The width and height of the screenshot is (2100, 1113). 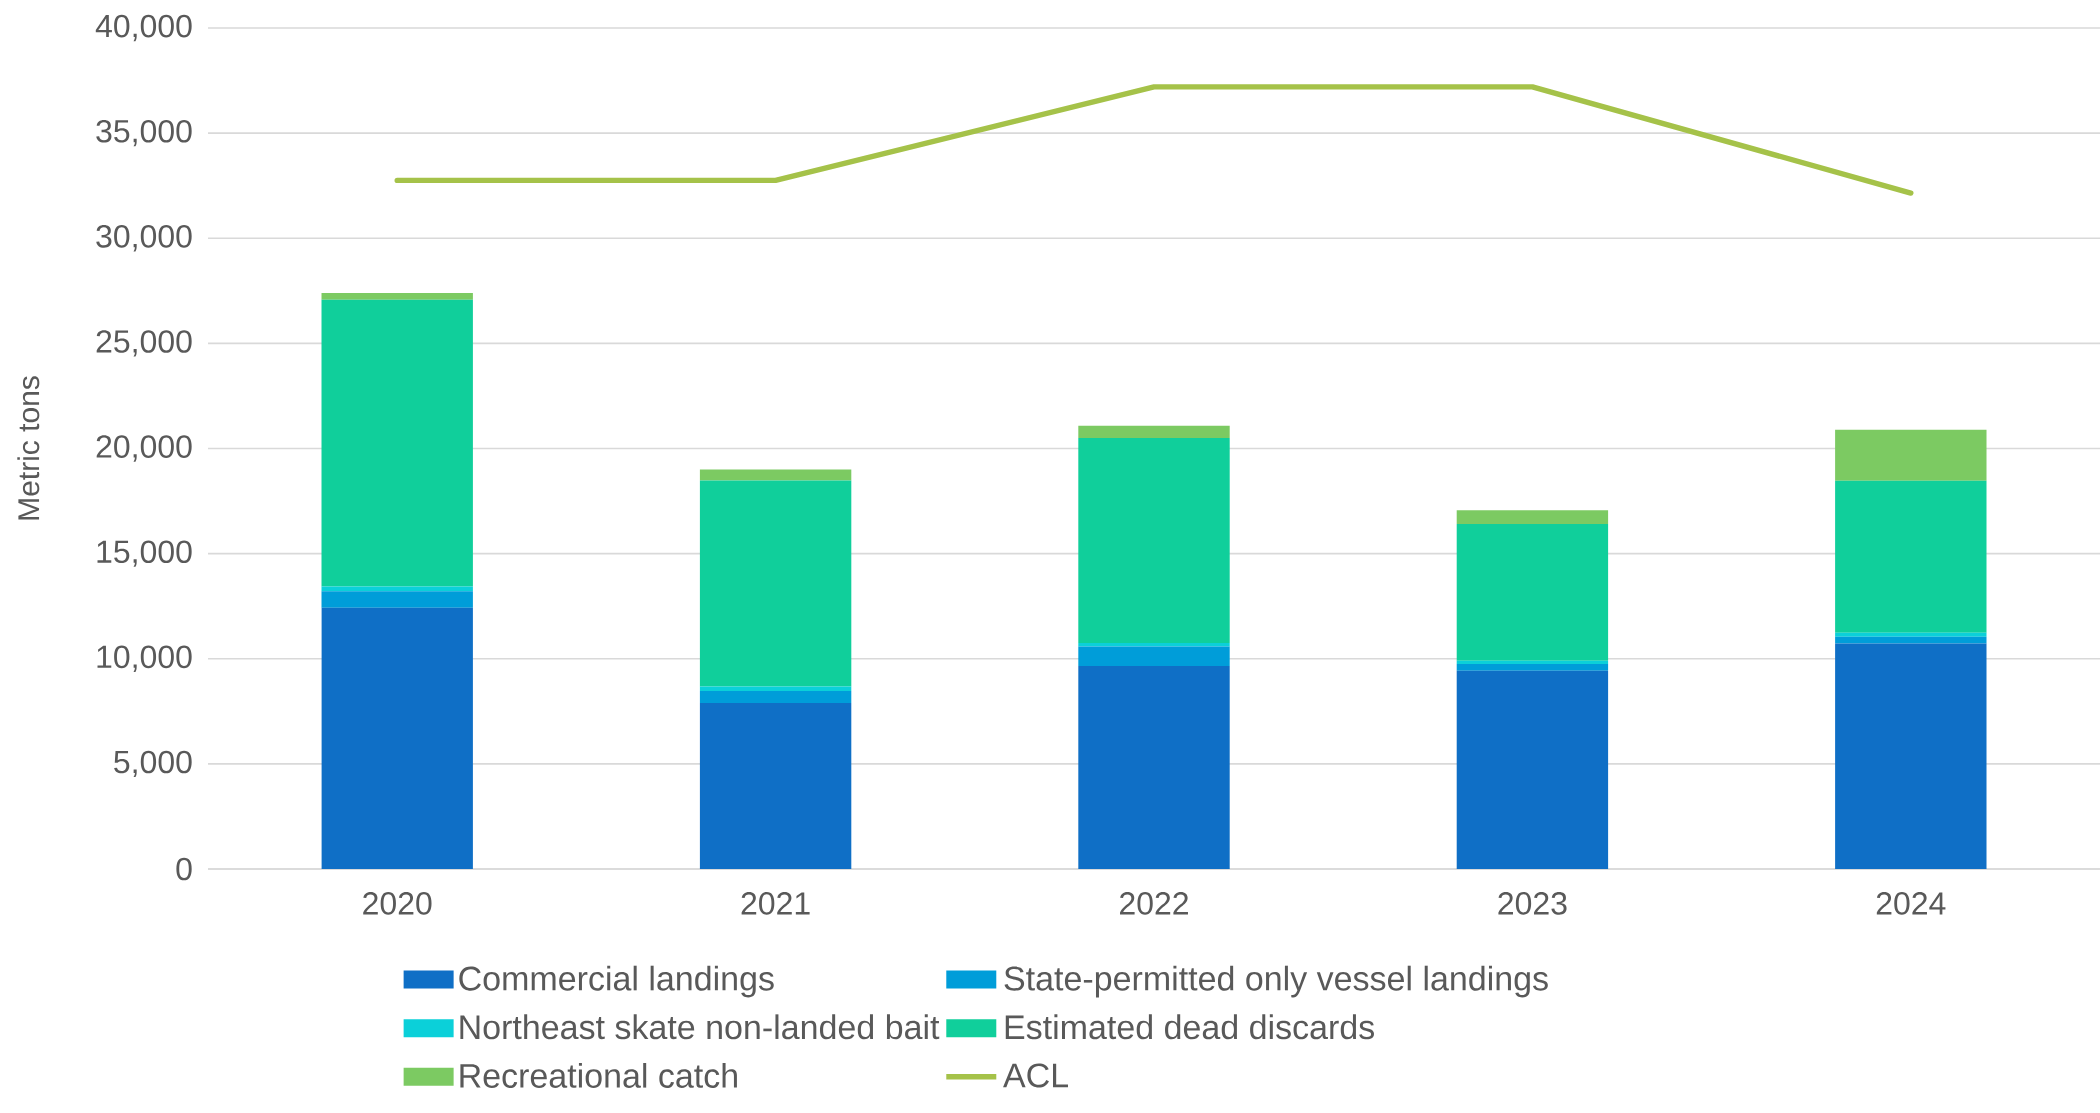 What do you see at coordinates (397, 903) in the screenshot?
I see `x-tick-label: 2020` at bounding box center [397, 903].